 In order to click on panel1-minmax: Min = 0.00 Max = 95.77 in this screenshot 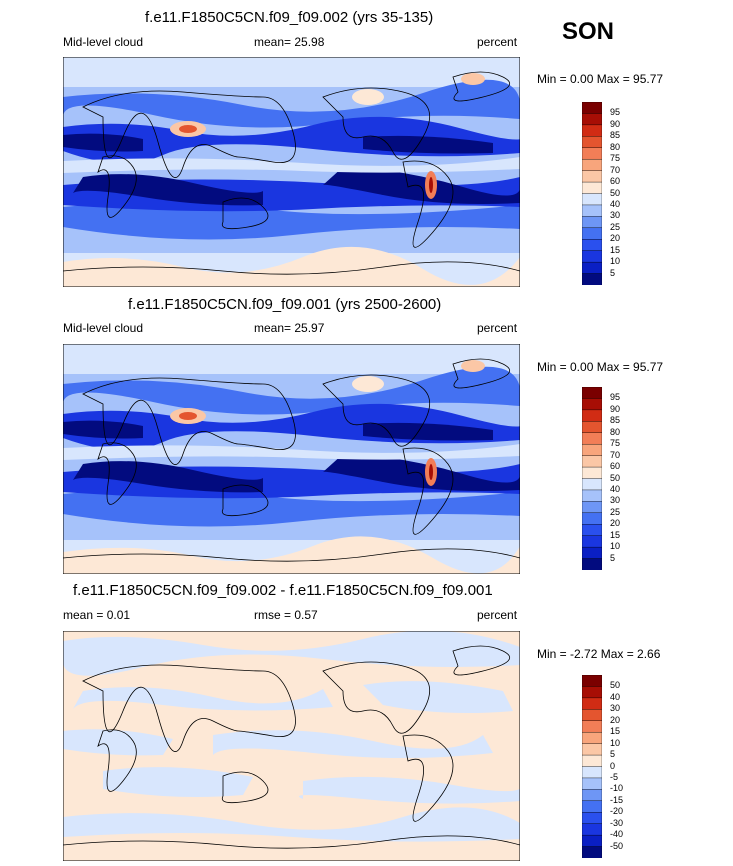, I will do `click(600, 79)`.